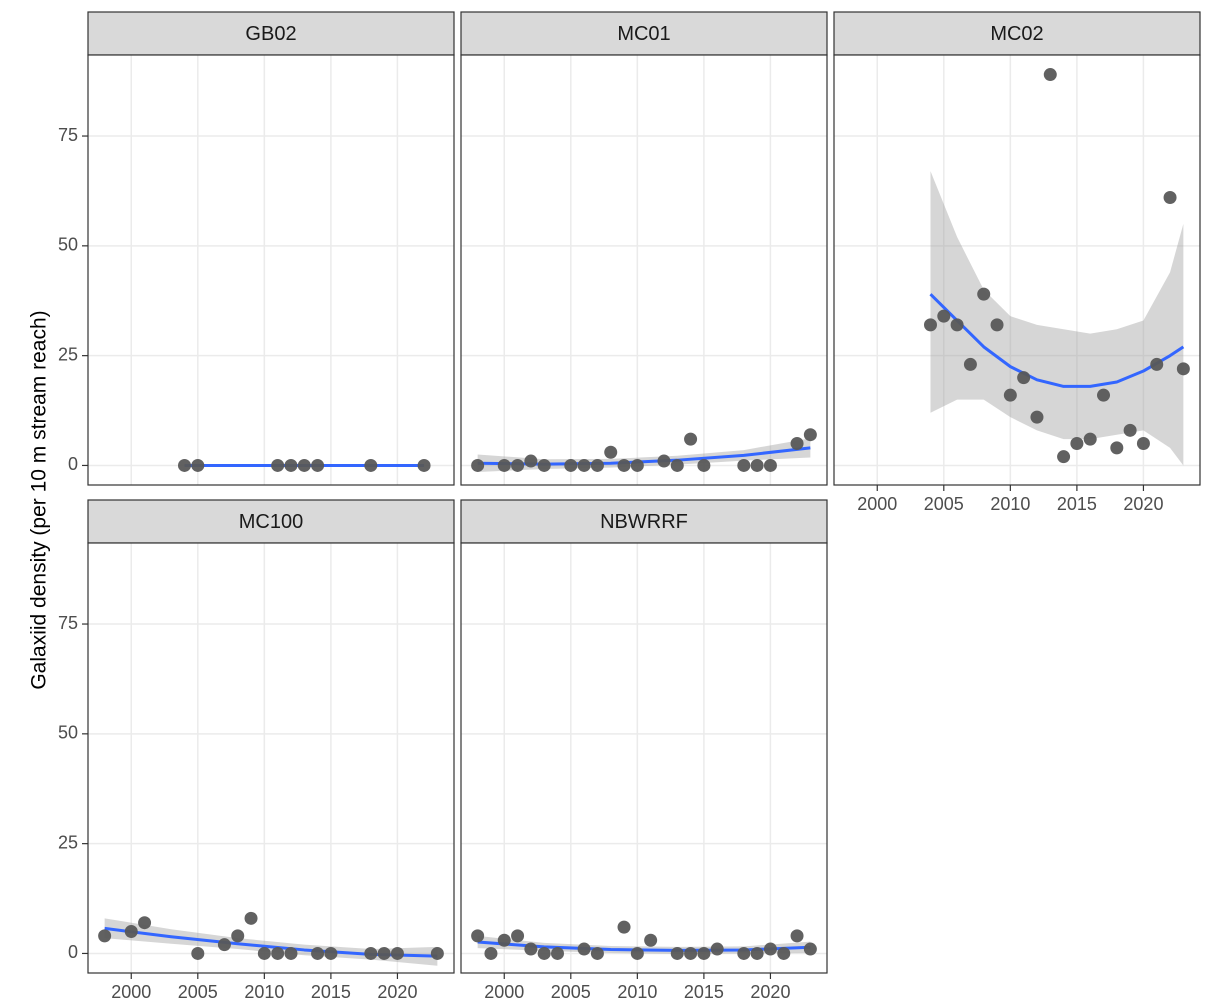 The image size is (1208, 1005). What do you see at coordinates (198, 992) in the screenshot?
I see `x-tick-label: 2005` at bounding box center [198, 992].